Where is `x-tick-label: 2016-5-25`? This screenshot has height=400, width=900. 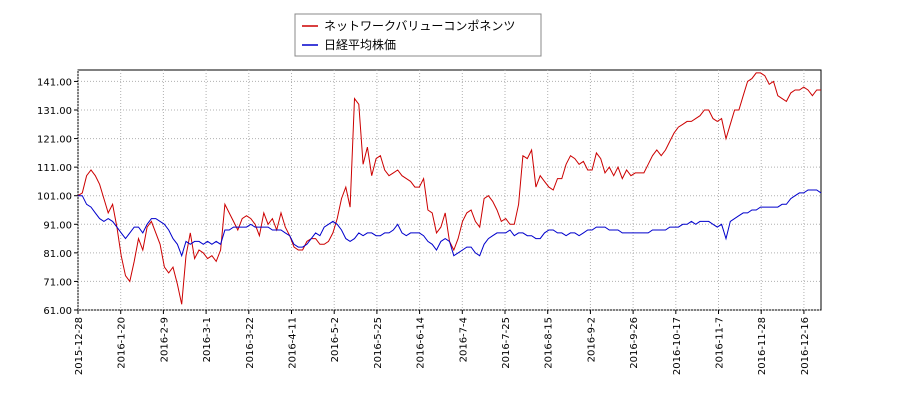
x-tick-label: 2016-5-25 is located at coordinates (378, 343).